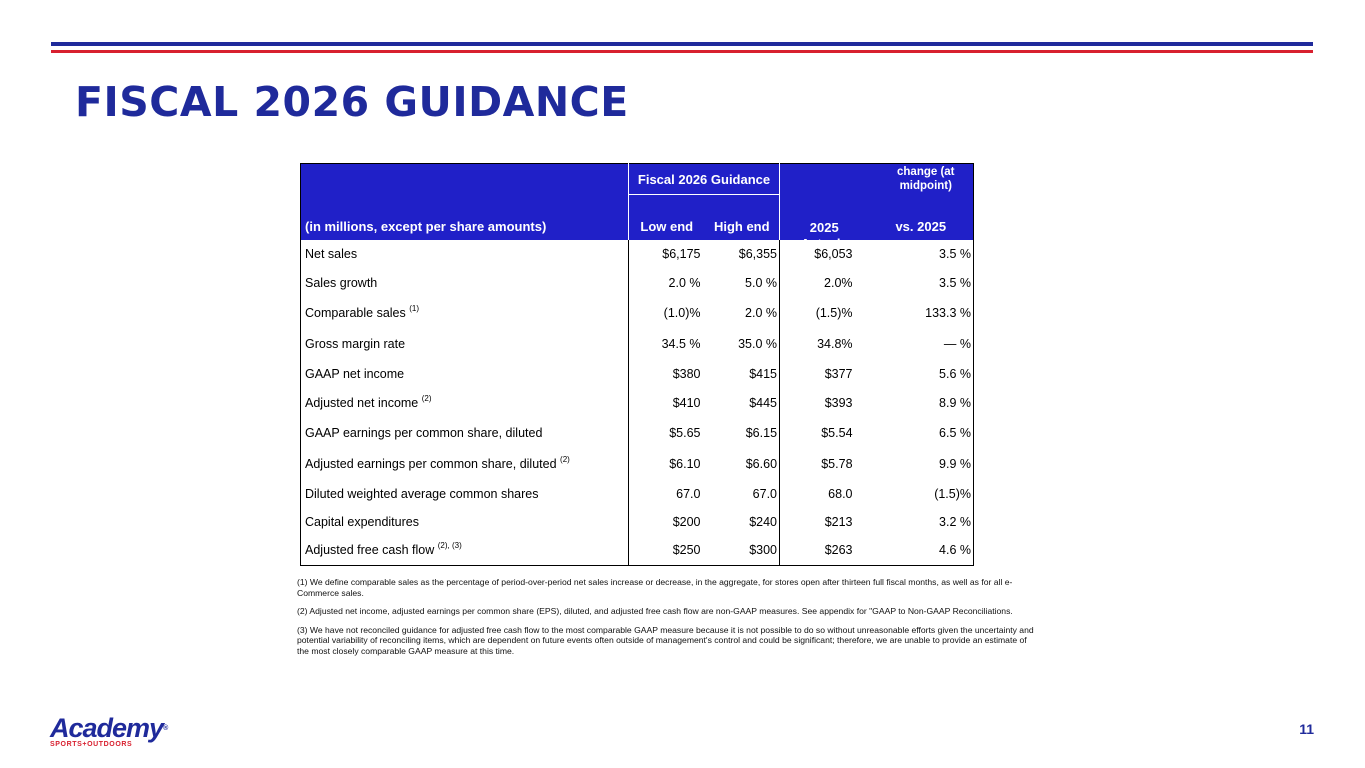 This screenshot has width=1365, height=768. I want to click on logo-wordmark: Academy®, so click(109, 728).